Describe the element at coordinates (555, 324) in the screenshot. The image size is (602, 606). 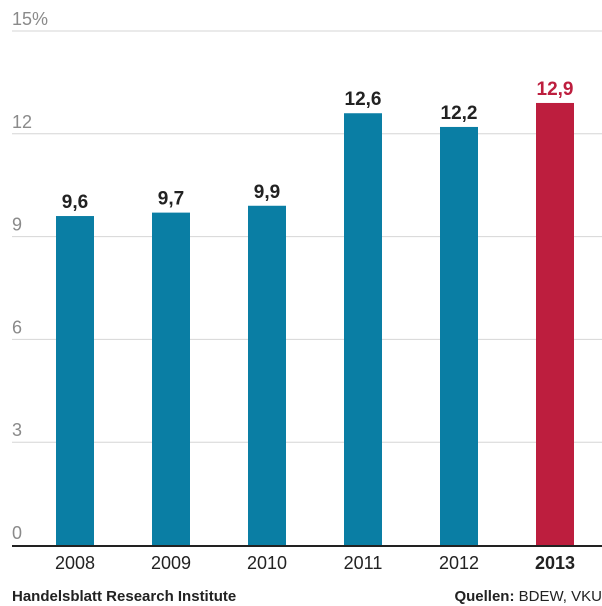
I see `bar-2013` at that location.